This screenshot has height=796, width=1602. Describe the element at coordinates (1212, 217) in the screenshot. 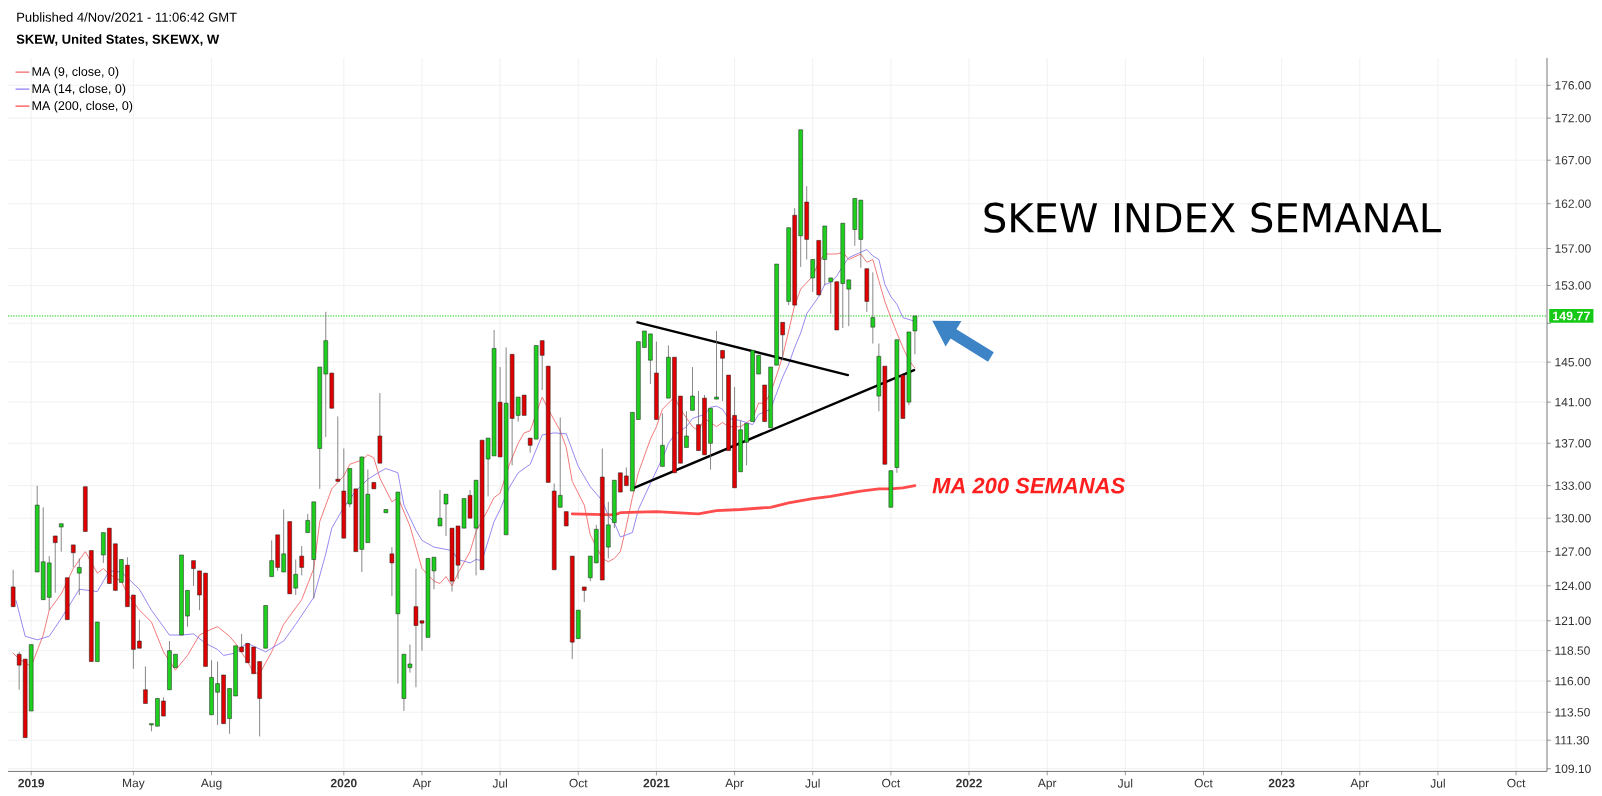

I see `annotation: SKEW INDEX SEMANAL` at that location.